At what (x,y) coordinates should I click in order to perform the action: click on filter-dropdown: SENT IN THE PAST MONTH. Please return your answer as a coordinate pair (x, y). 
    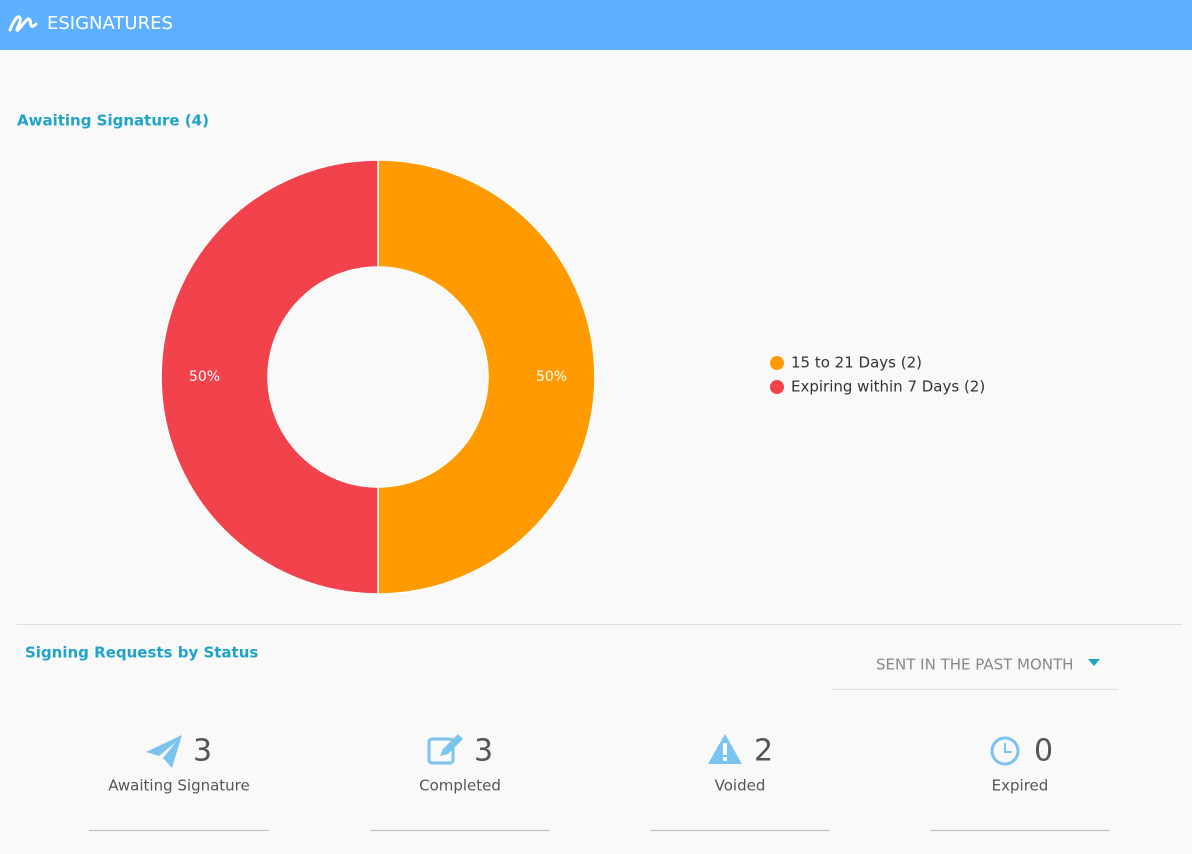
    Looking at the image, I should click on (974, 665).